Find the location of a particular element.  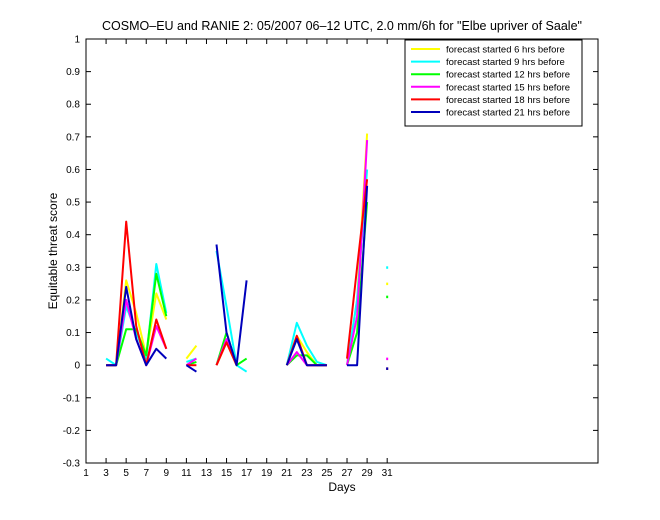

x-tick-label: 27 is located at coordinates (347, 473).